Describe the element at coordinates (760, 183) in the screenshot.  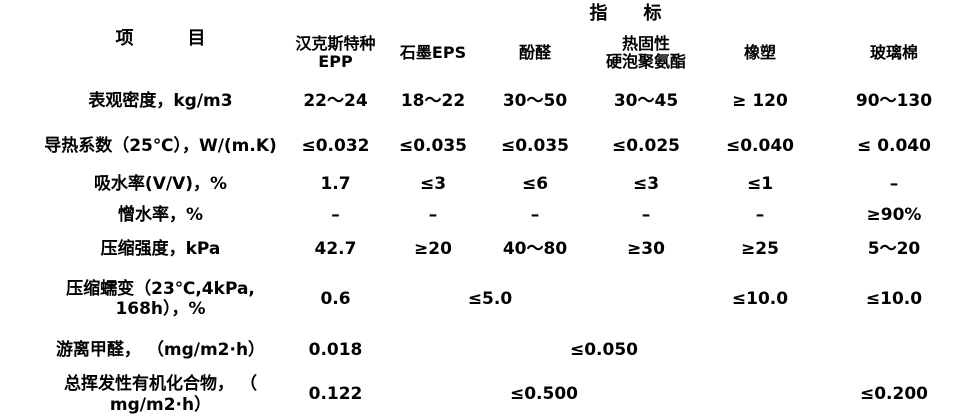
I see `cell-value: ≤1` at that location.